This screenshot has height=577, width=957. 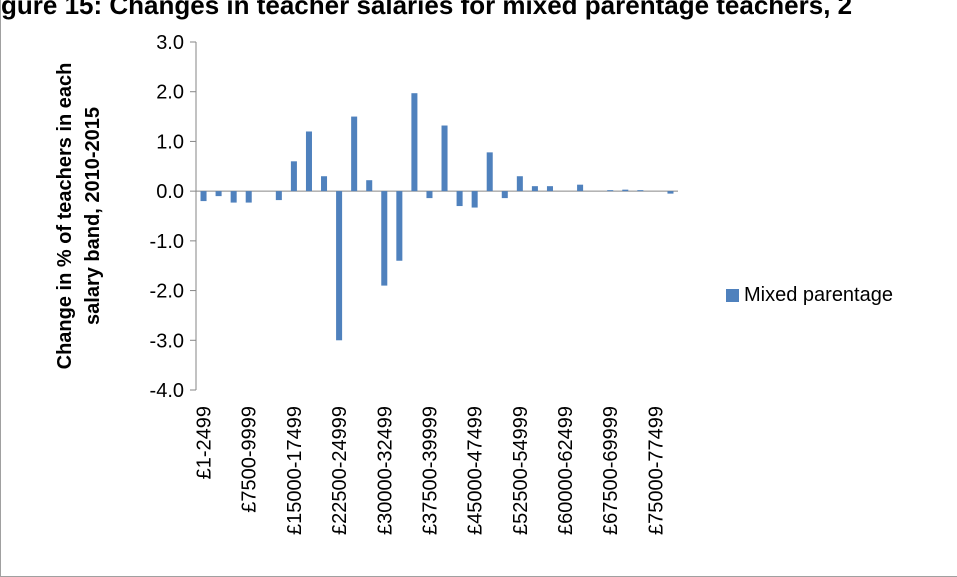 I want to click on x-tick-label: £60000-62499, so click(x=566, y=470).